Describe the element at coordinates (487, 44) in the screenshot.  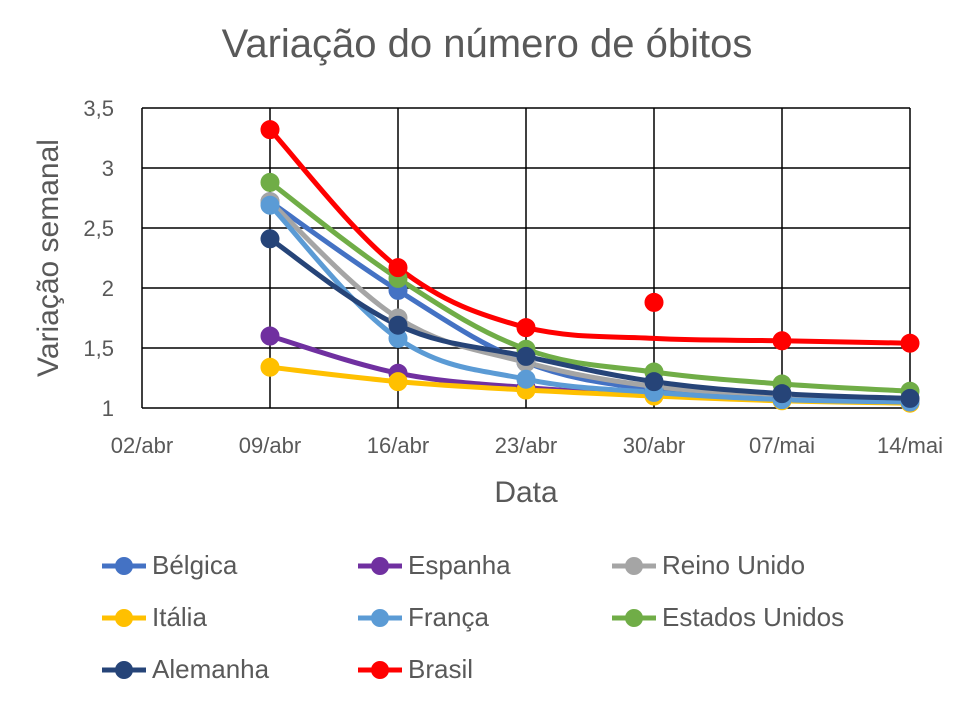
I see `chart-title: Variação do número de óbitos` at that location.